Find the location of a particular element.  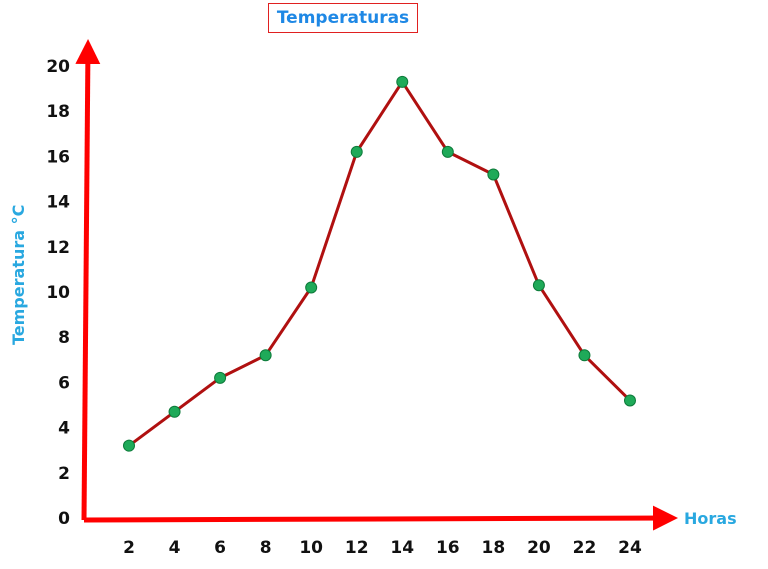

x-tick-label: 8 is located at coordinates (266, 548).